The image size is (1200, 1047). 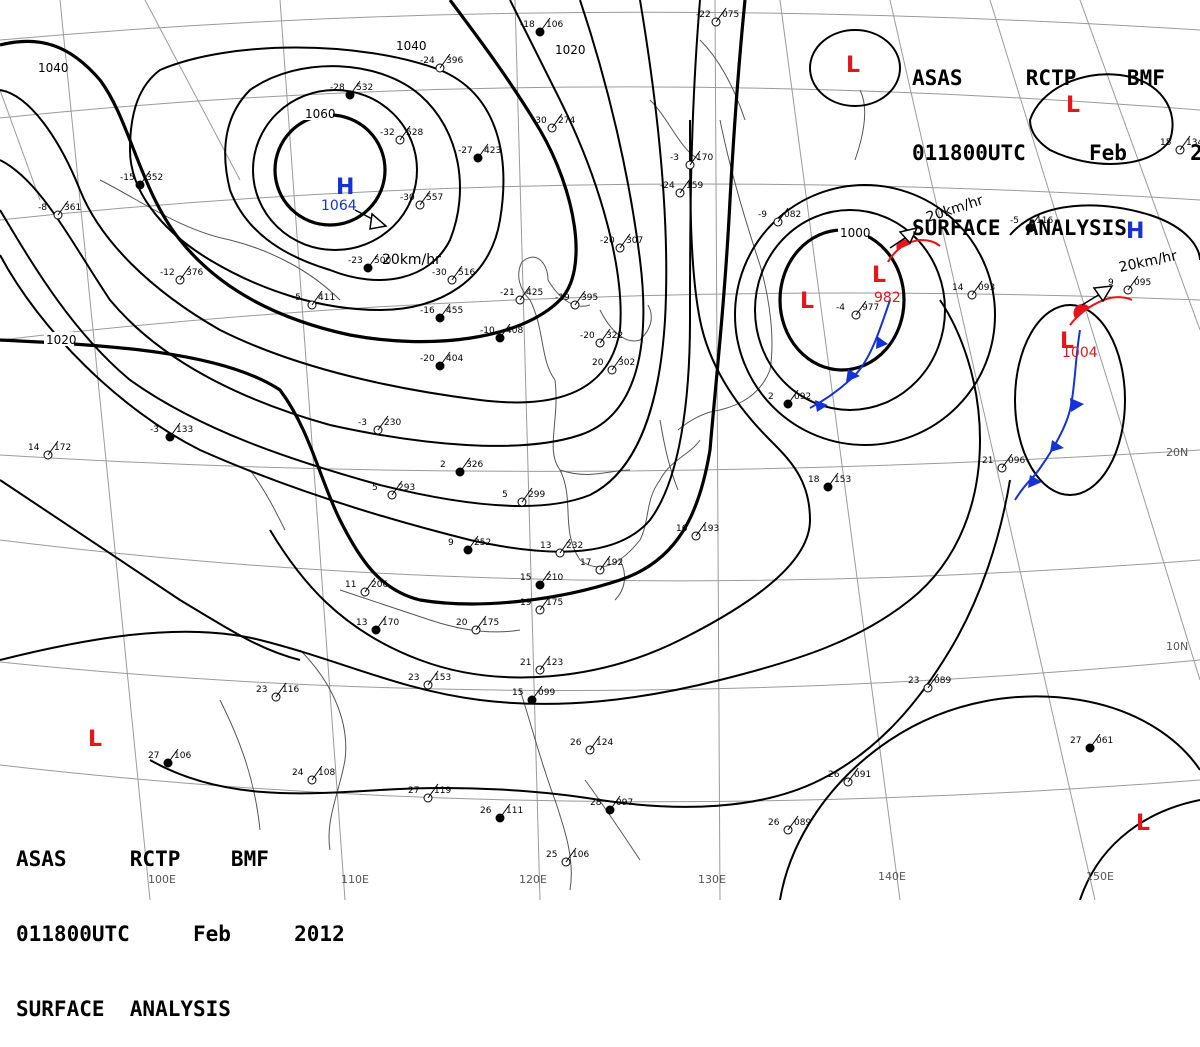 What do you see at coordinates (600, 102) in the screenshot?
I see `parallel-40n` at bounding box center [600, 102].